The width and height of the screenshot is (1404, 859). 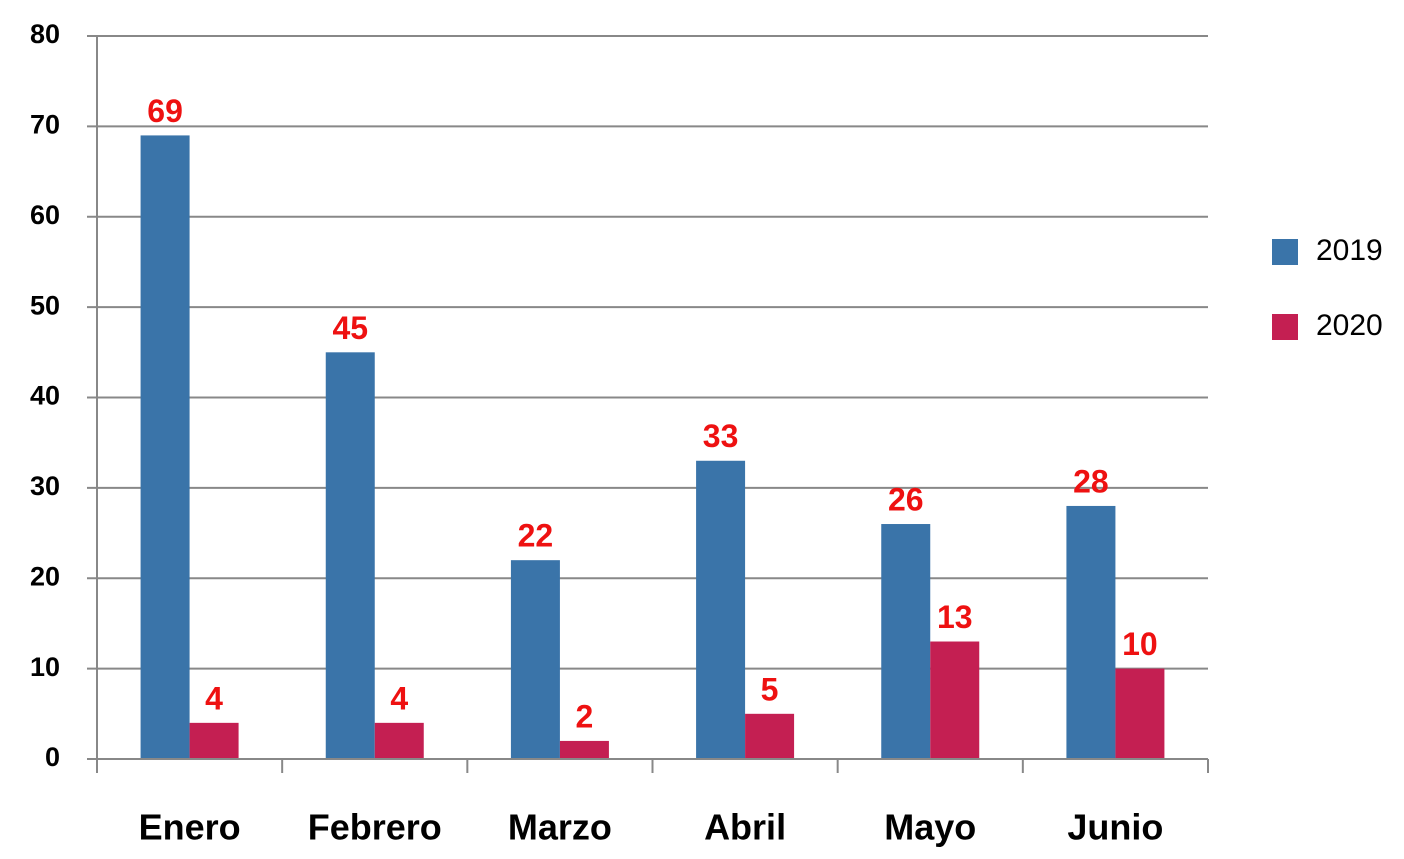 I want to click on x-tick-label: Marzo, so click(x=560, y=827).